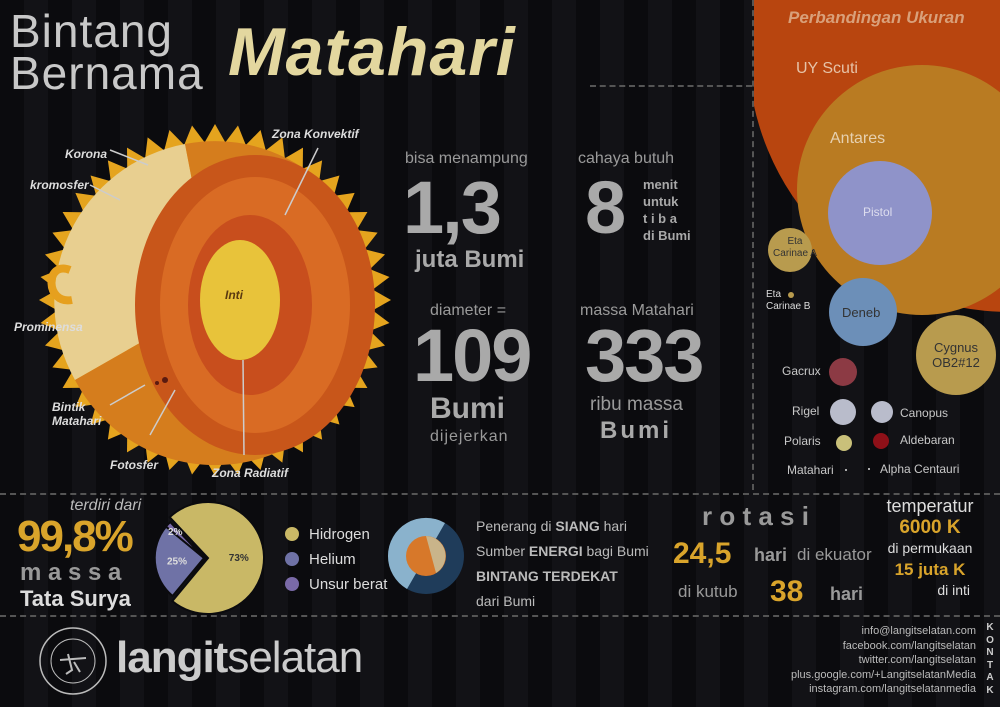  I want to click on label-prominensa: Prominensa, so click(48, 327).